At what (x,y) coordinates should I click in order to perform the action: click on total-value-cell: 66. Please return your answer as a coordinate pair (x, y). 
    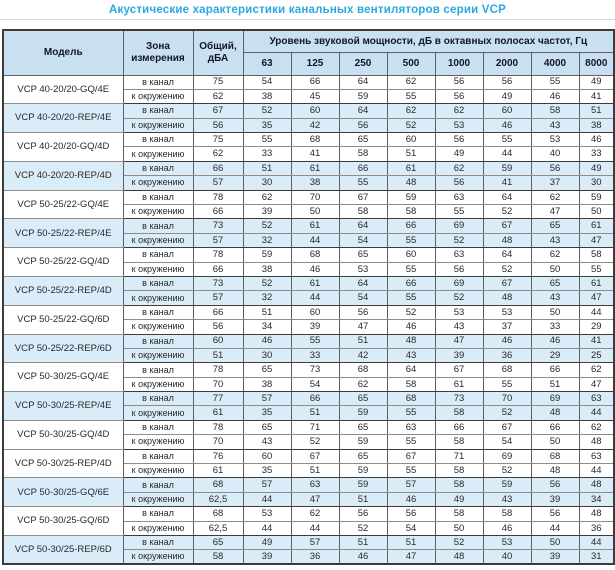
    Looking at the image, I should click on (218, 269).